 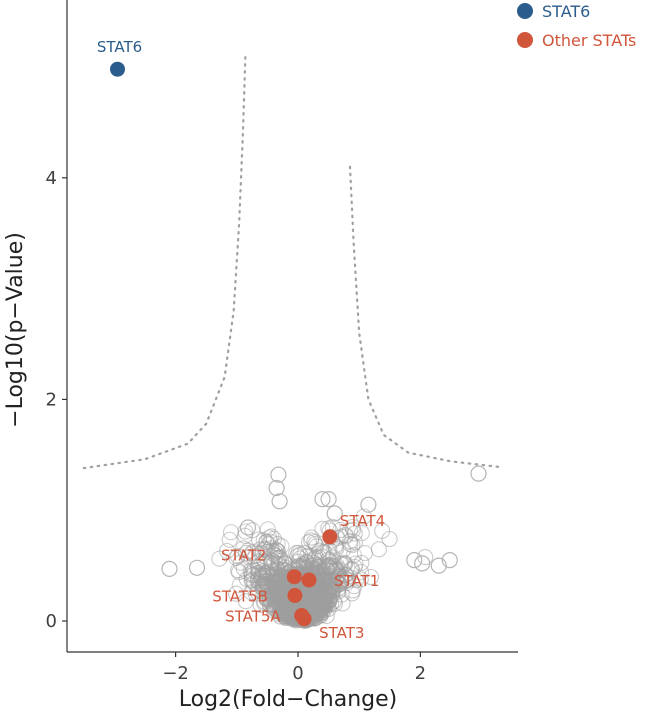 What do you see at coordinates (589, 40) in the screenshot?
I see `legend-label-other-stats: Other STATs` at bounding box center [589, 40].